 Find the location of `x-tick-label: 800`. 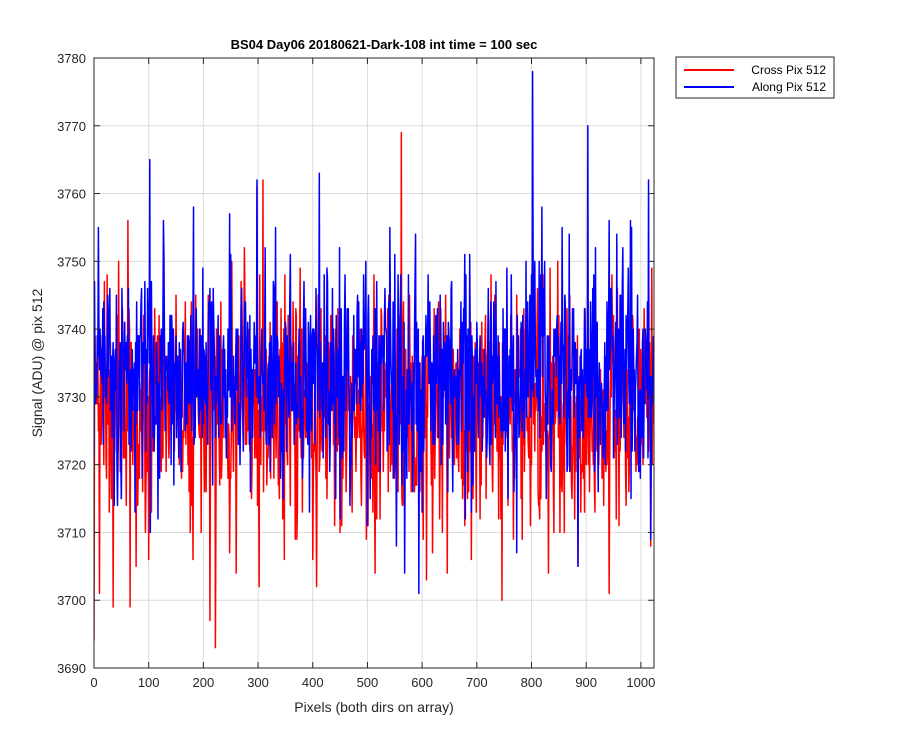

x-tick-label: 800 is located at coordinates (532, 682).